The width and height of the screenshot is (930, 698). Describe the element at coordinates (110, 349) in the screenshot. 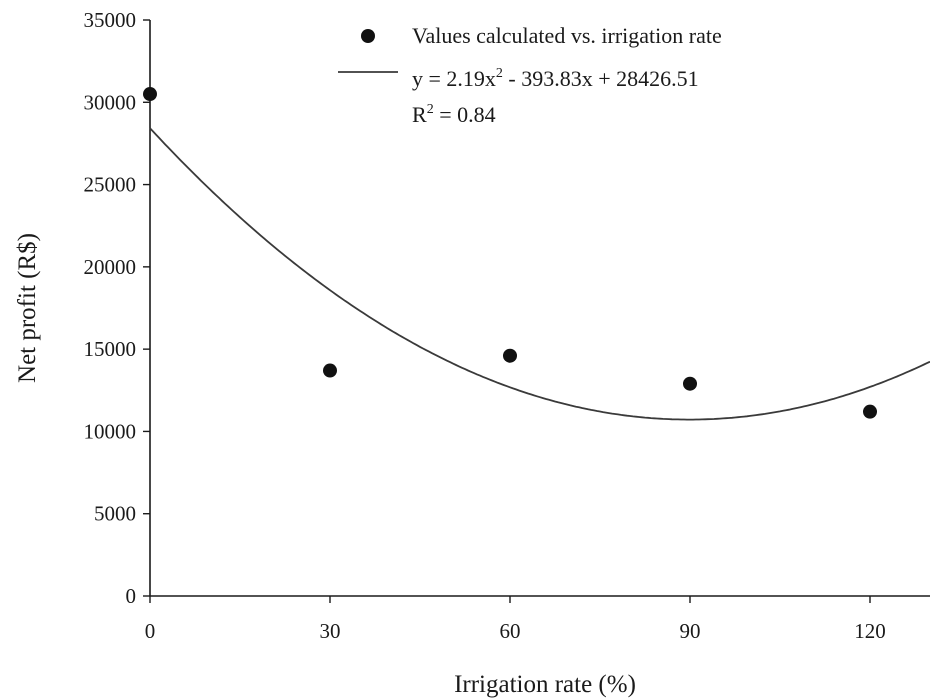

I see `y-tick-label: 15000` at that location.